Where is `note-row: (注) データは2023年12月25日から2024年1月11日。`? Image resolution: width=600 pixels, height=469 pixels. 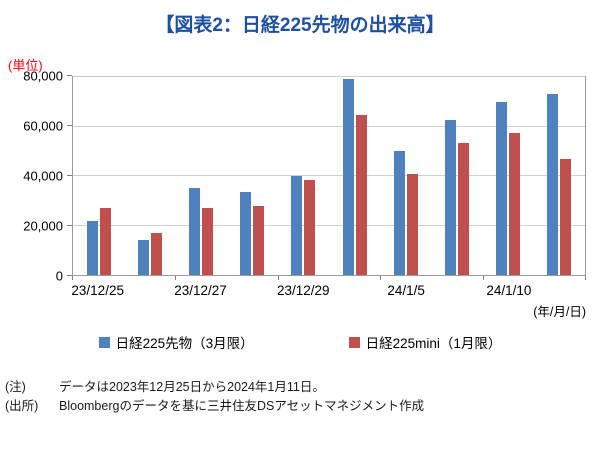
note-row: (注) データは2023年12月25日から2024年1月11日。 is located at coordinates (302, 387).